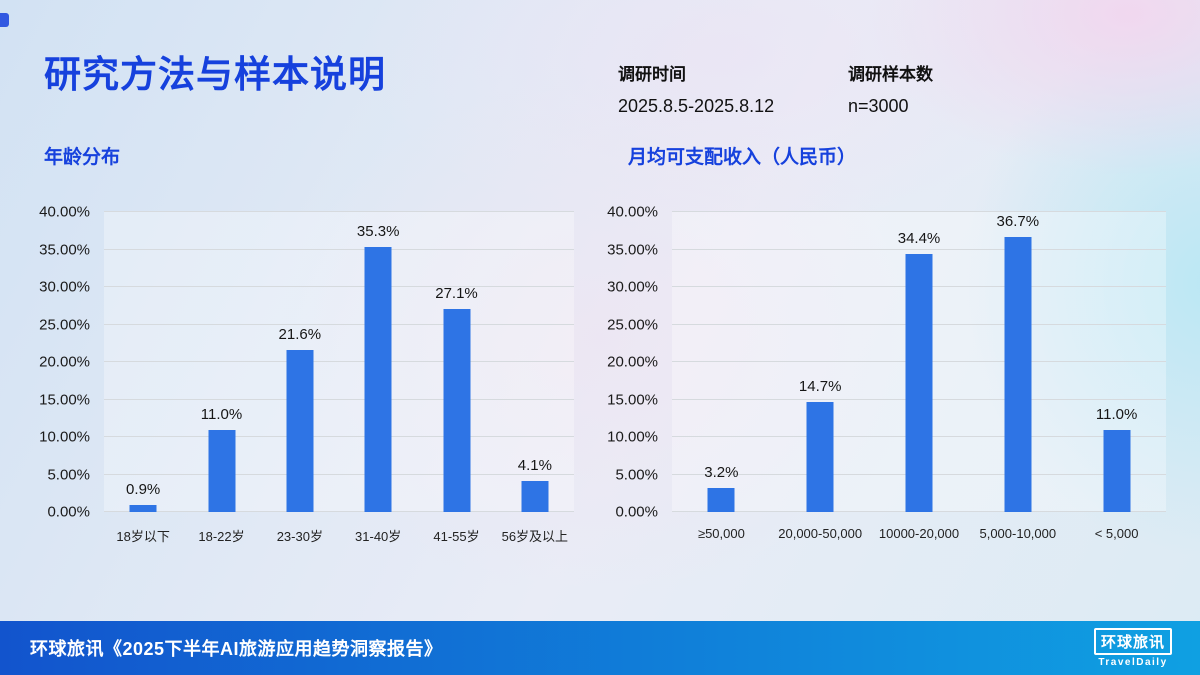  What do you see at coordinates (1116, 533) in the screenshot?
I see `x-axis-category-label: < 5,000` at bounding box center [1116, 533].